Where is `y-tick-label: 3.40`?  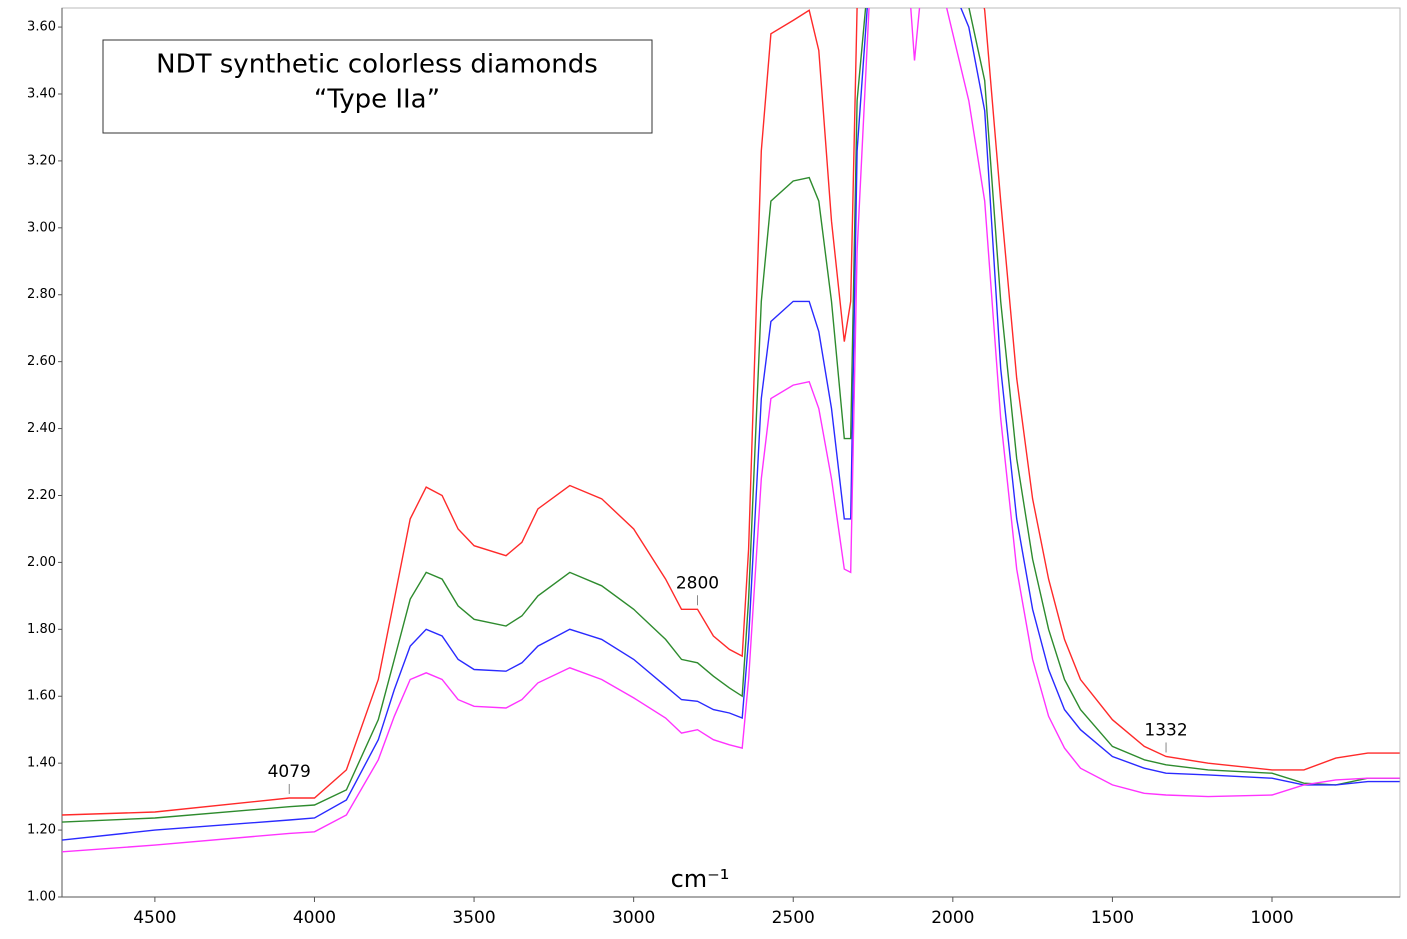
y-tick-label: 3.40 is located at coordinates (41, 93).